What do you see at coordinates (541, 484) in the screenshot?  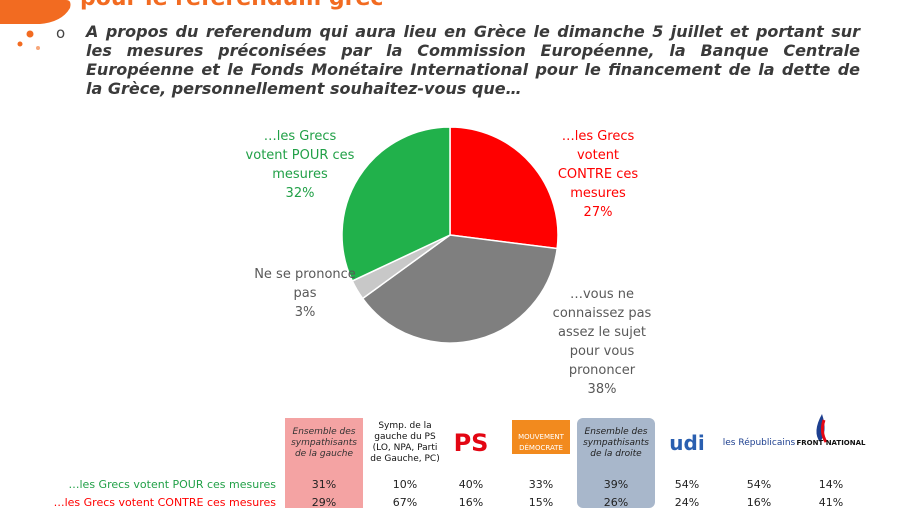 I see `table-cell: 33%` at bounding box center [541, 484].